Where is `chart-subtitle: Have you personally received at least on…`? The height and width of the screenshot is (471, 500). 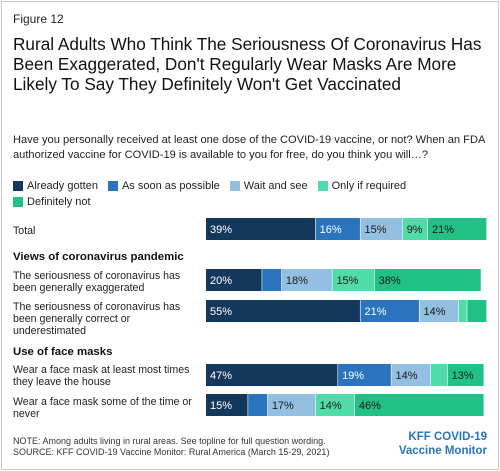 chart-subtitle: Have you personally received at least on… is located at coordinates (249, 147).